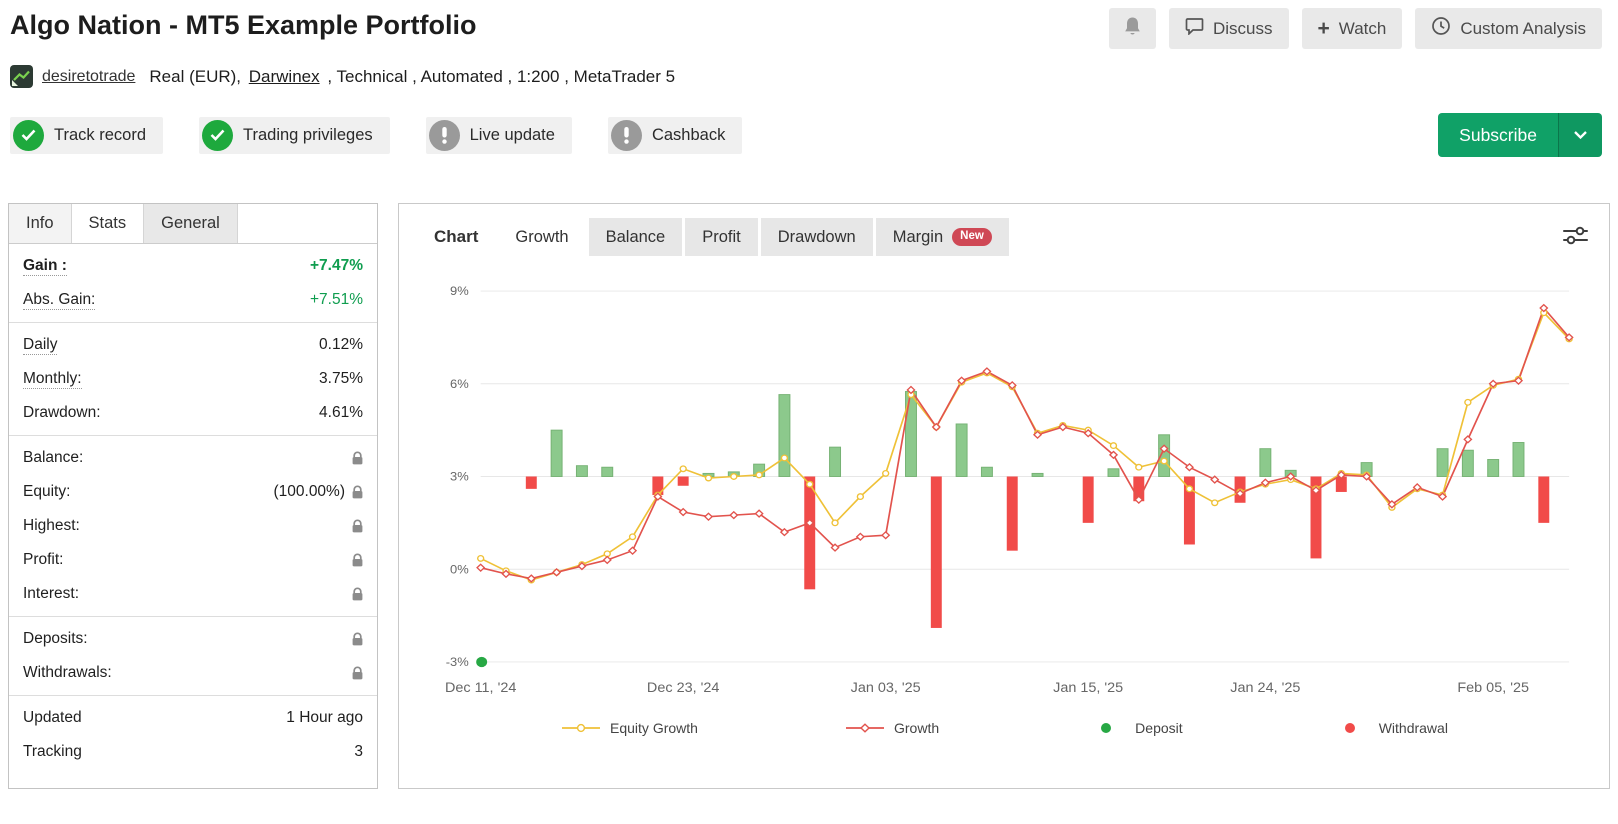  What do you see at coordinates (688, 134) in the screenshot?
I see `badge-label: Cashback` at bounding box center [688, 134].